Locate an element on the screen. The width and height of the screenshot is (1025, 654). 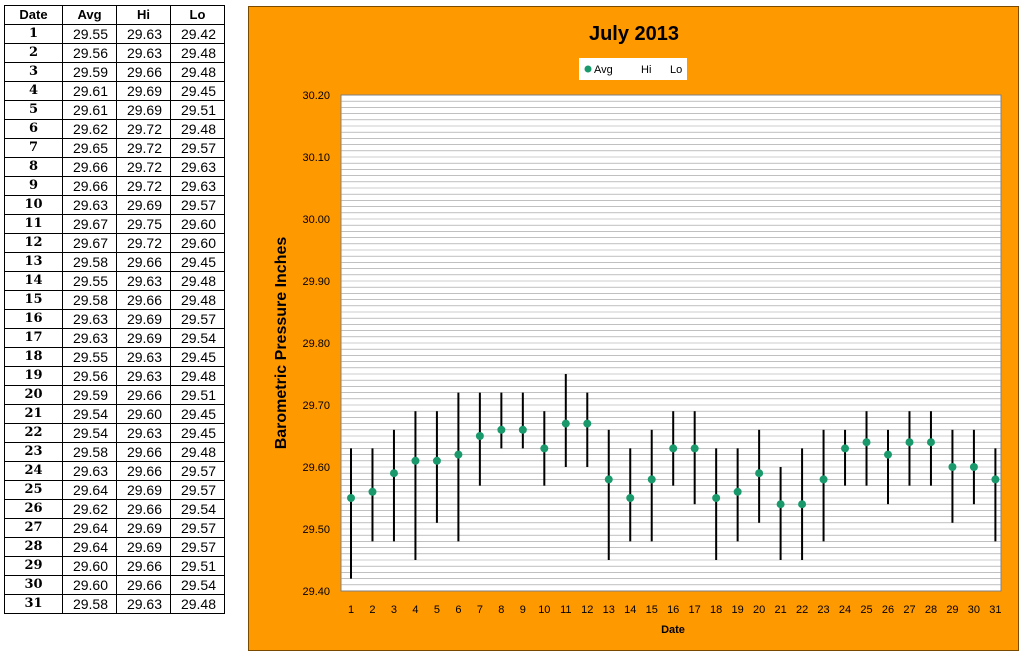
table-row: 15 29.58 29.66 29.48 is located at coordinates (114, 300).